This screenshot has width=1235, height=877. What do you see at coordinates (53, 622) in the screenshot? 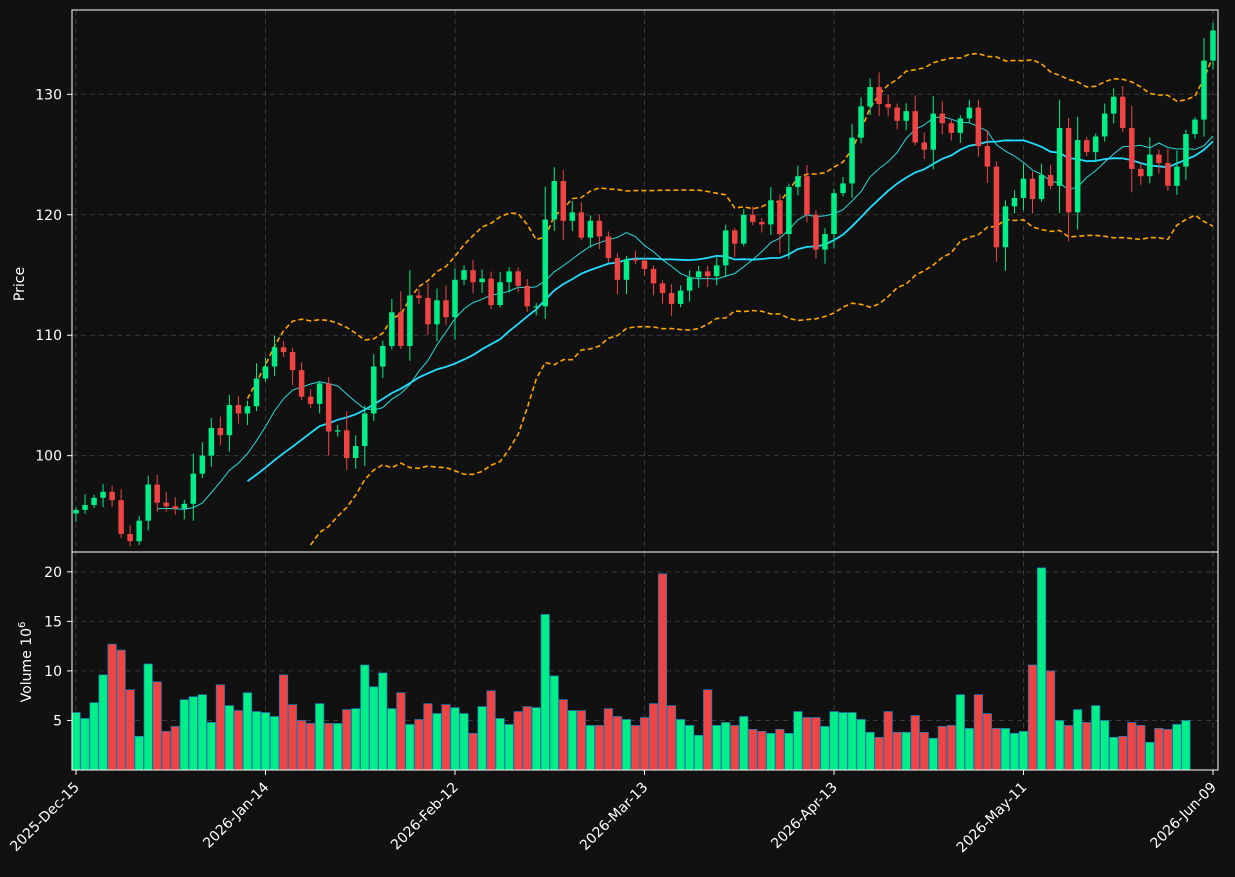
I see `volume-tick-label: 15` at bounding box center [53, 622].